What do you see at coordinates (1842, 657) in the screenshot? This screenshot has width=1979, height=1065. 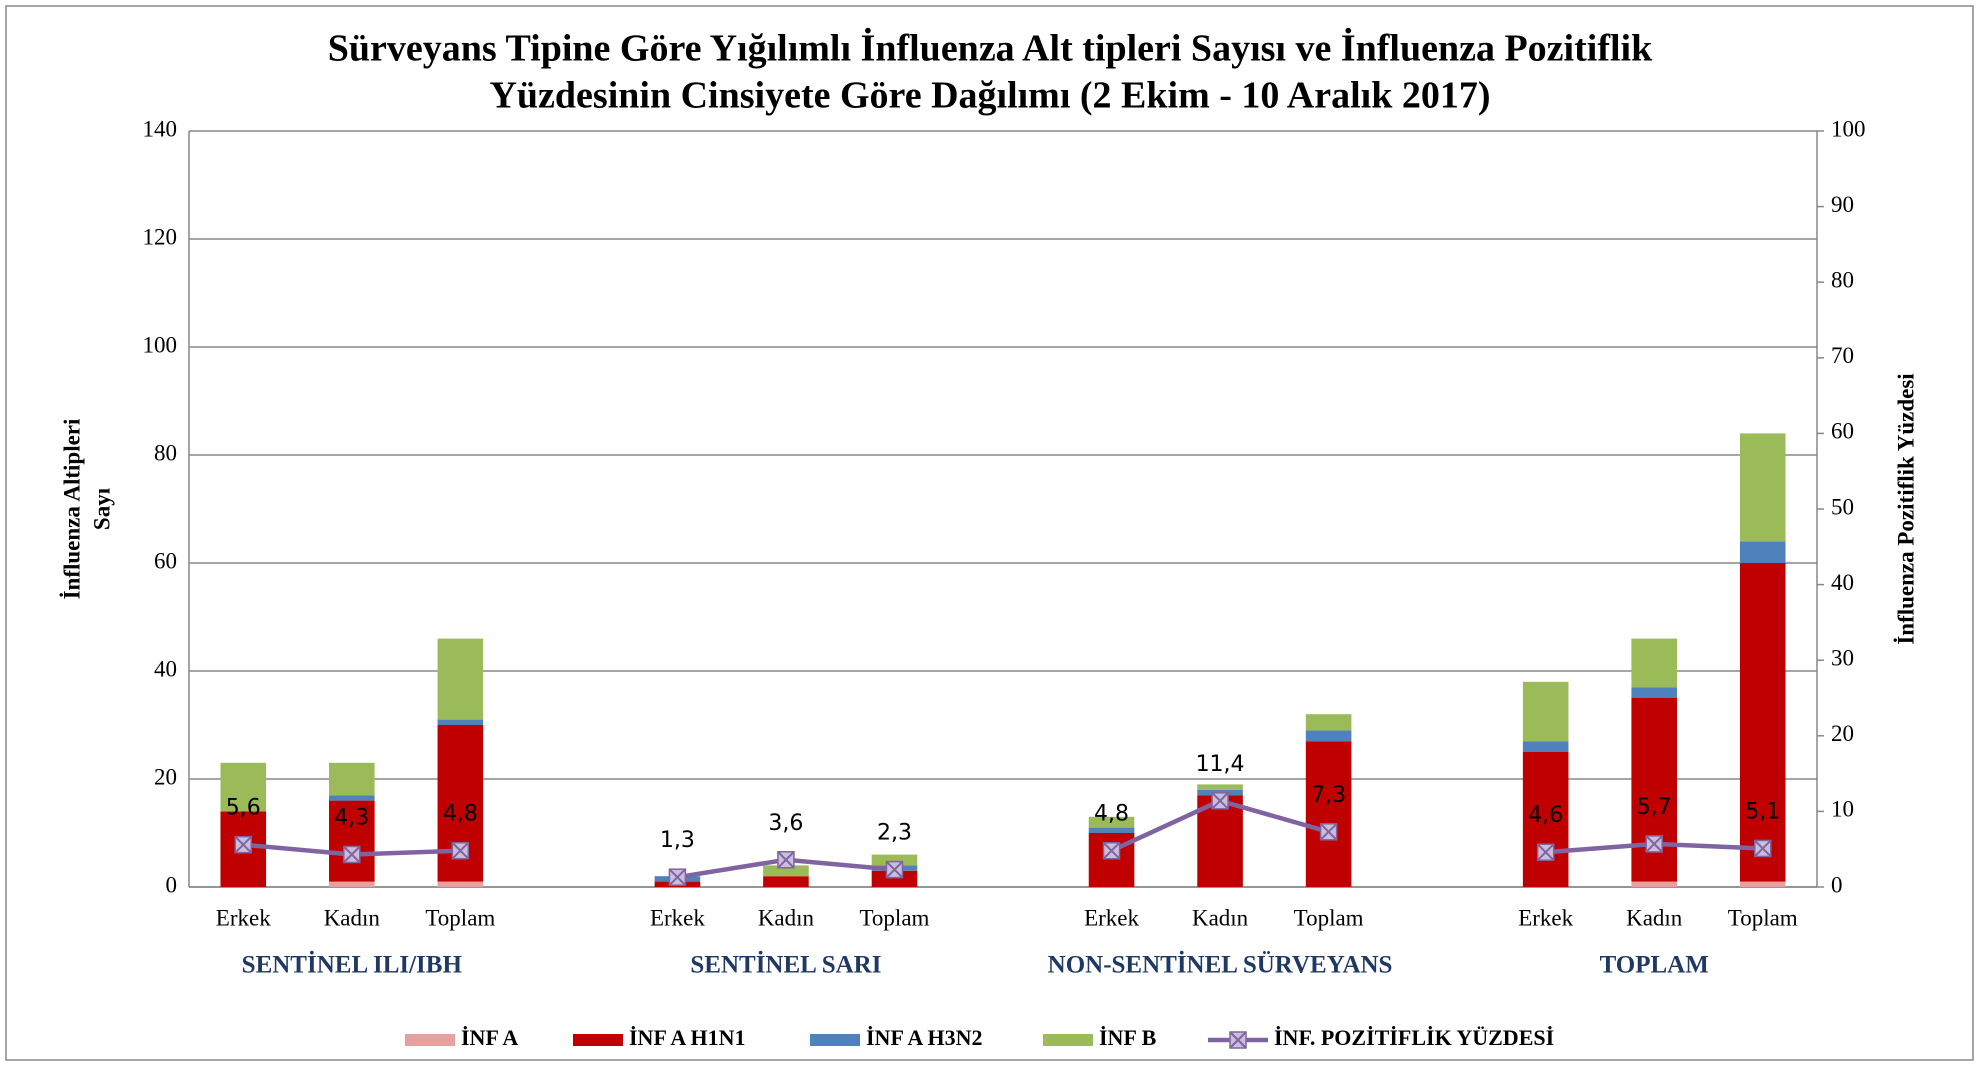 I see `y2-tick-label: 30` at bounding box center [1842, 657].